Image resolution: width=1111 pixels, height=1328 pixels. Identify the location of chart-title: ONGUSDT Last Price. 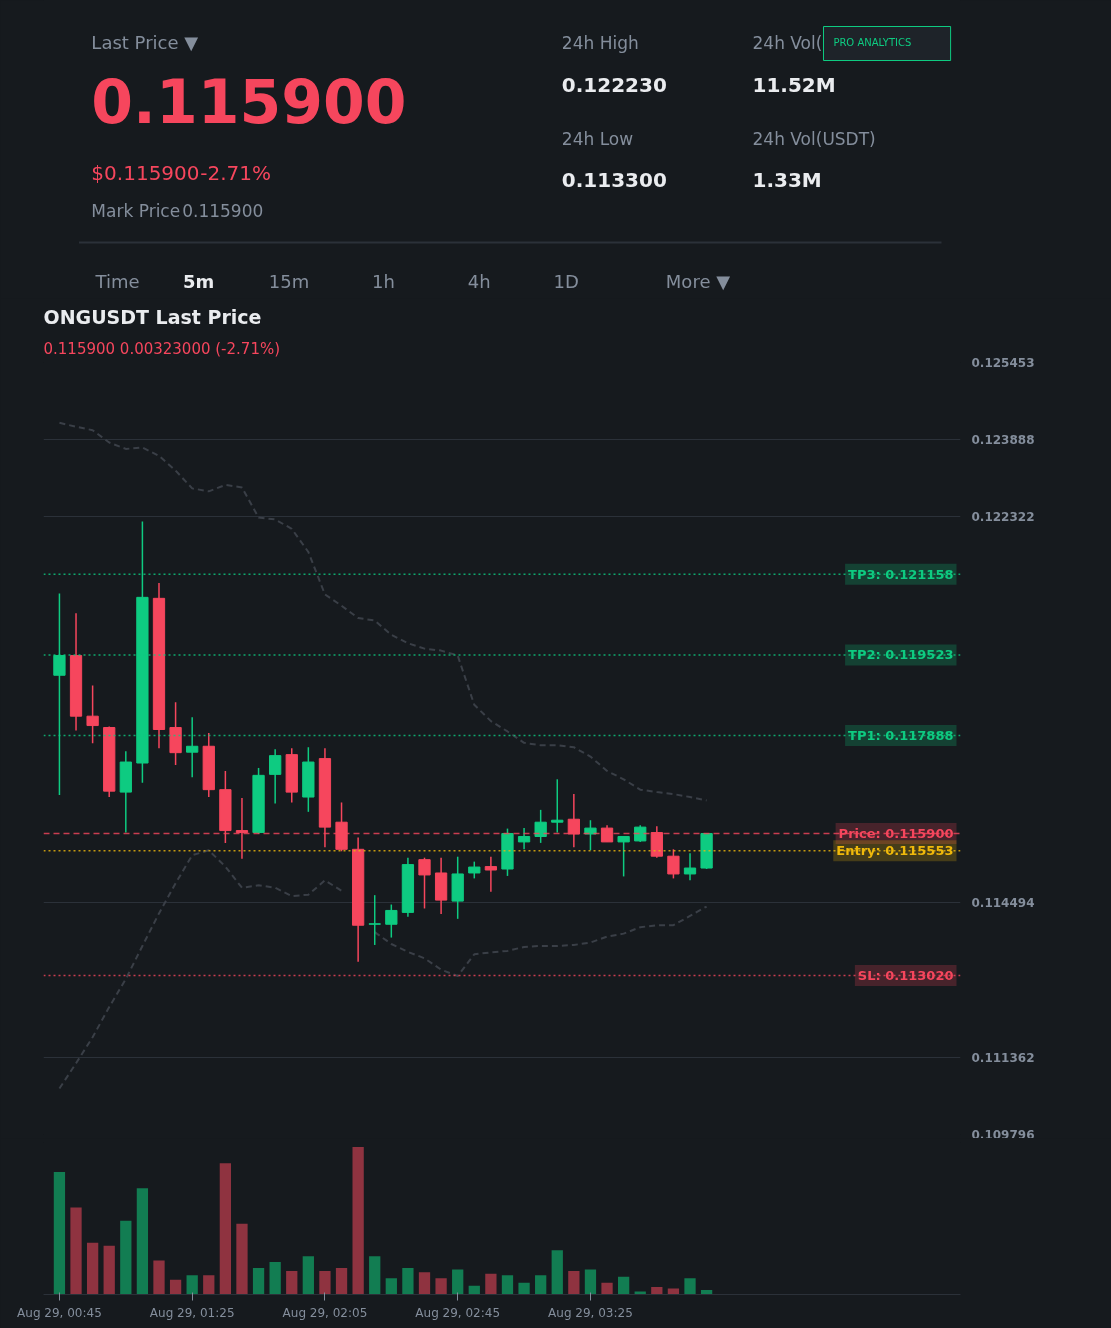
(152, 316).